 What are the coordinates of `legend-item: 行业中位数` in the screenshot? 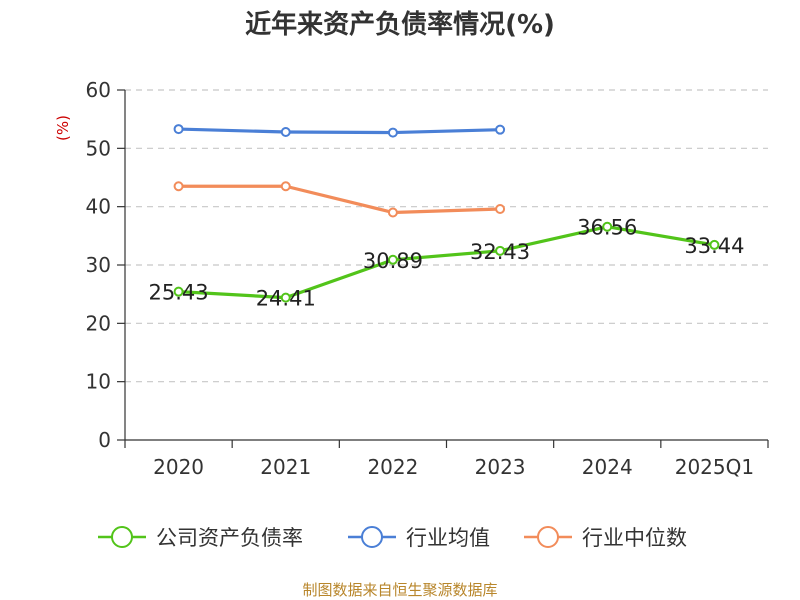 It's located at (605, 538).